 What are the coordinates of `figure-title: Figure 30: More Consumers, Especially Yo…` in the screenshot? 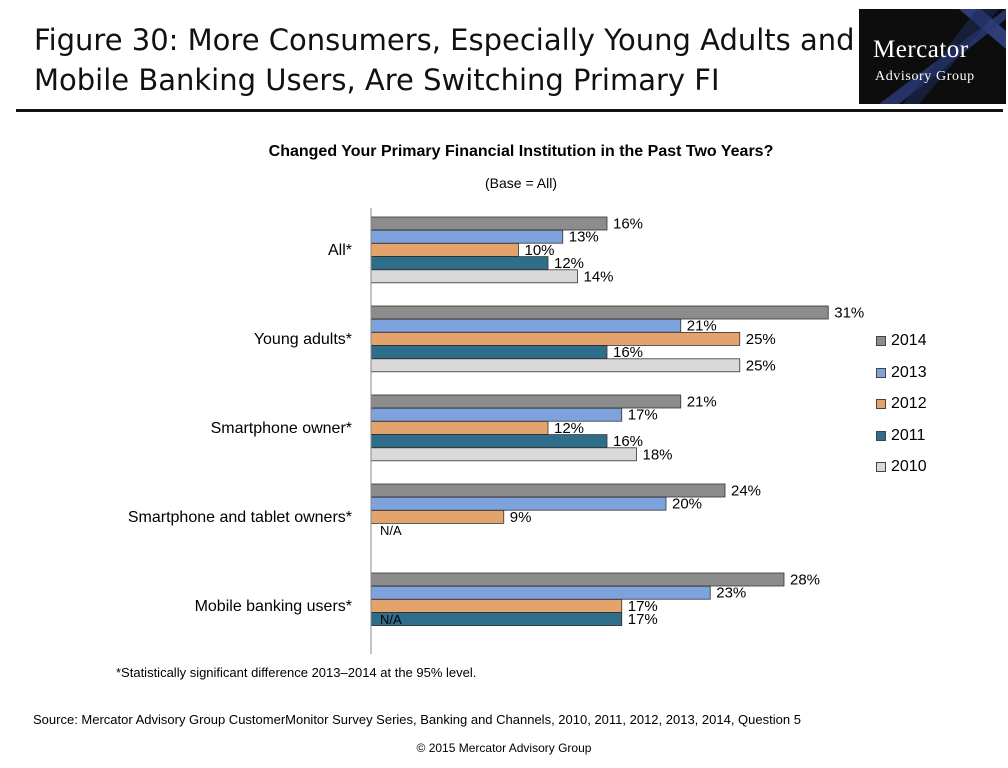 It's located at (444, 60).